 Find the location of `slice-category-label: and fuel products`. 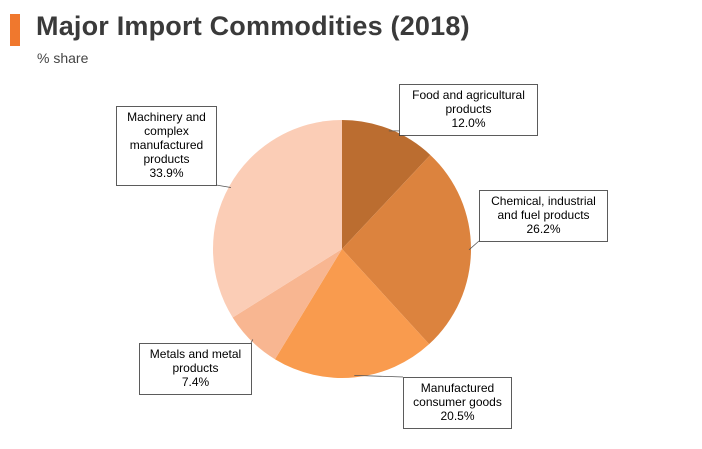

slice-category-label: and fuel products is located at coordinates (543, 215).